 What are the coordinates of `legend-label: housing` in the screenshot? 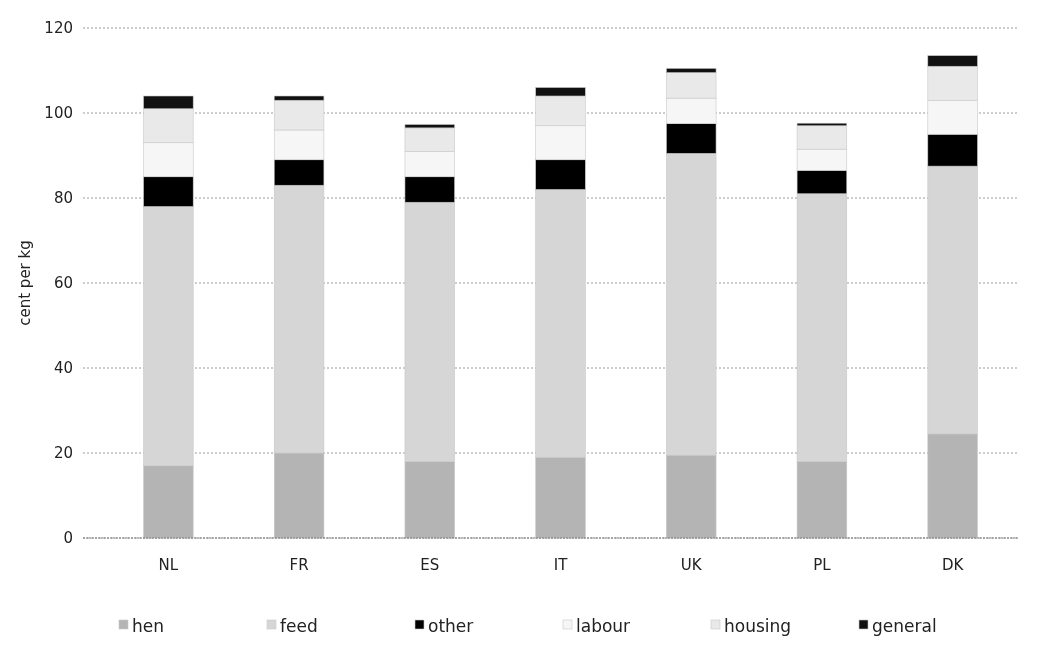 It's located at (758, 625).